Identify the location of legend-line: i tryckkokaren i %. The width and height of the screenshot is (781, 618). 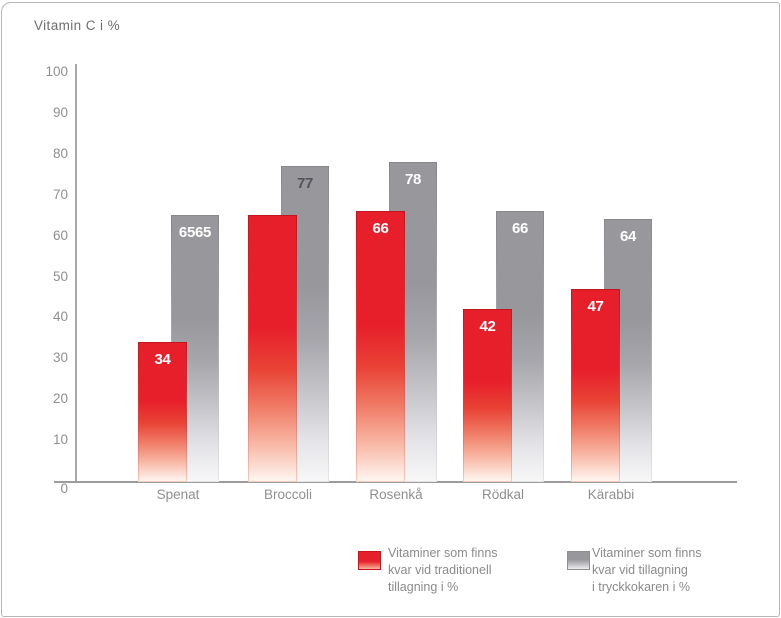
(641, 587).